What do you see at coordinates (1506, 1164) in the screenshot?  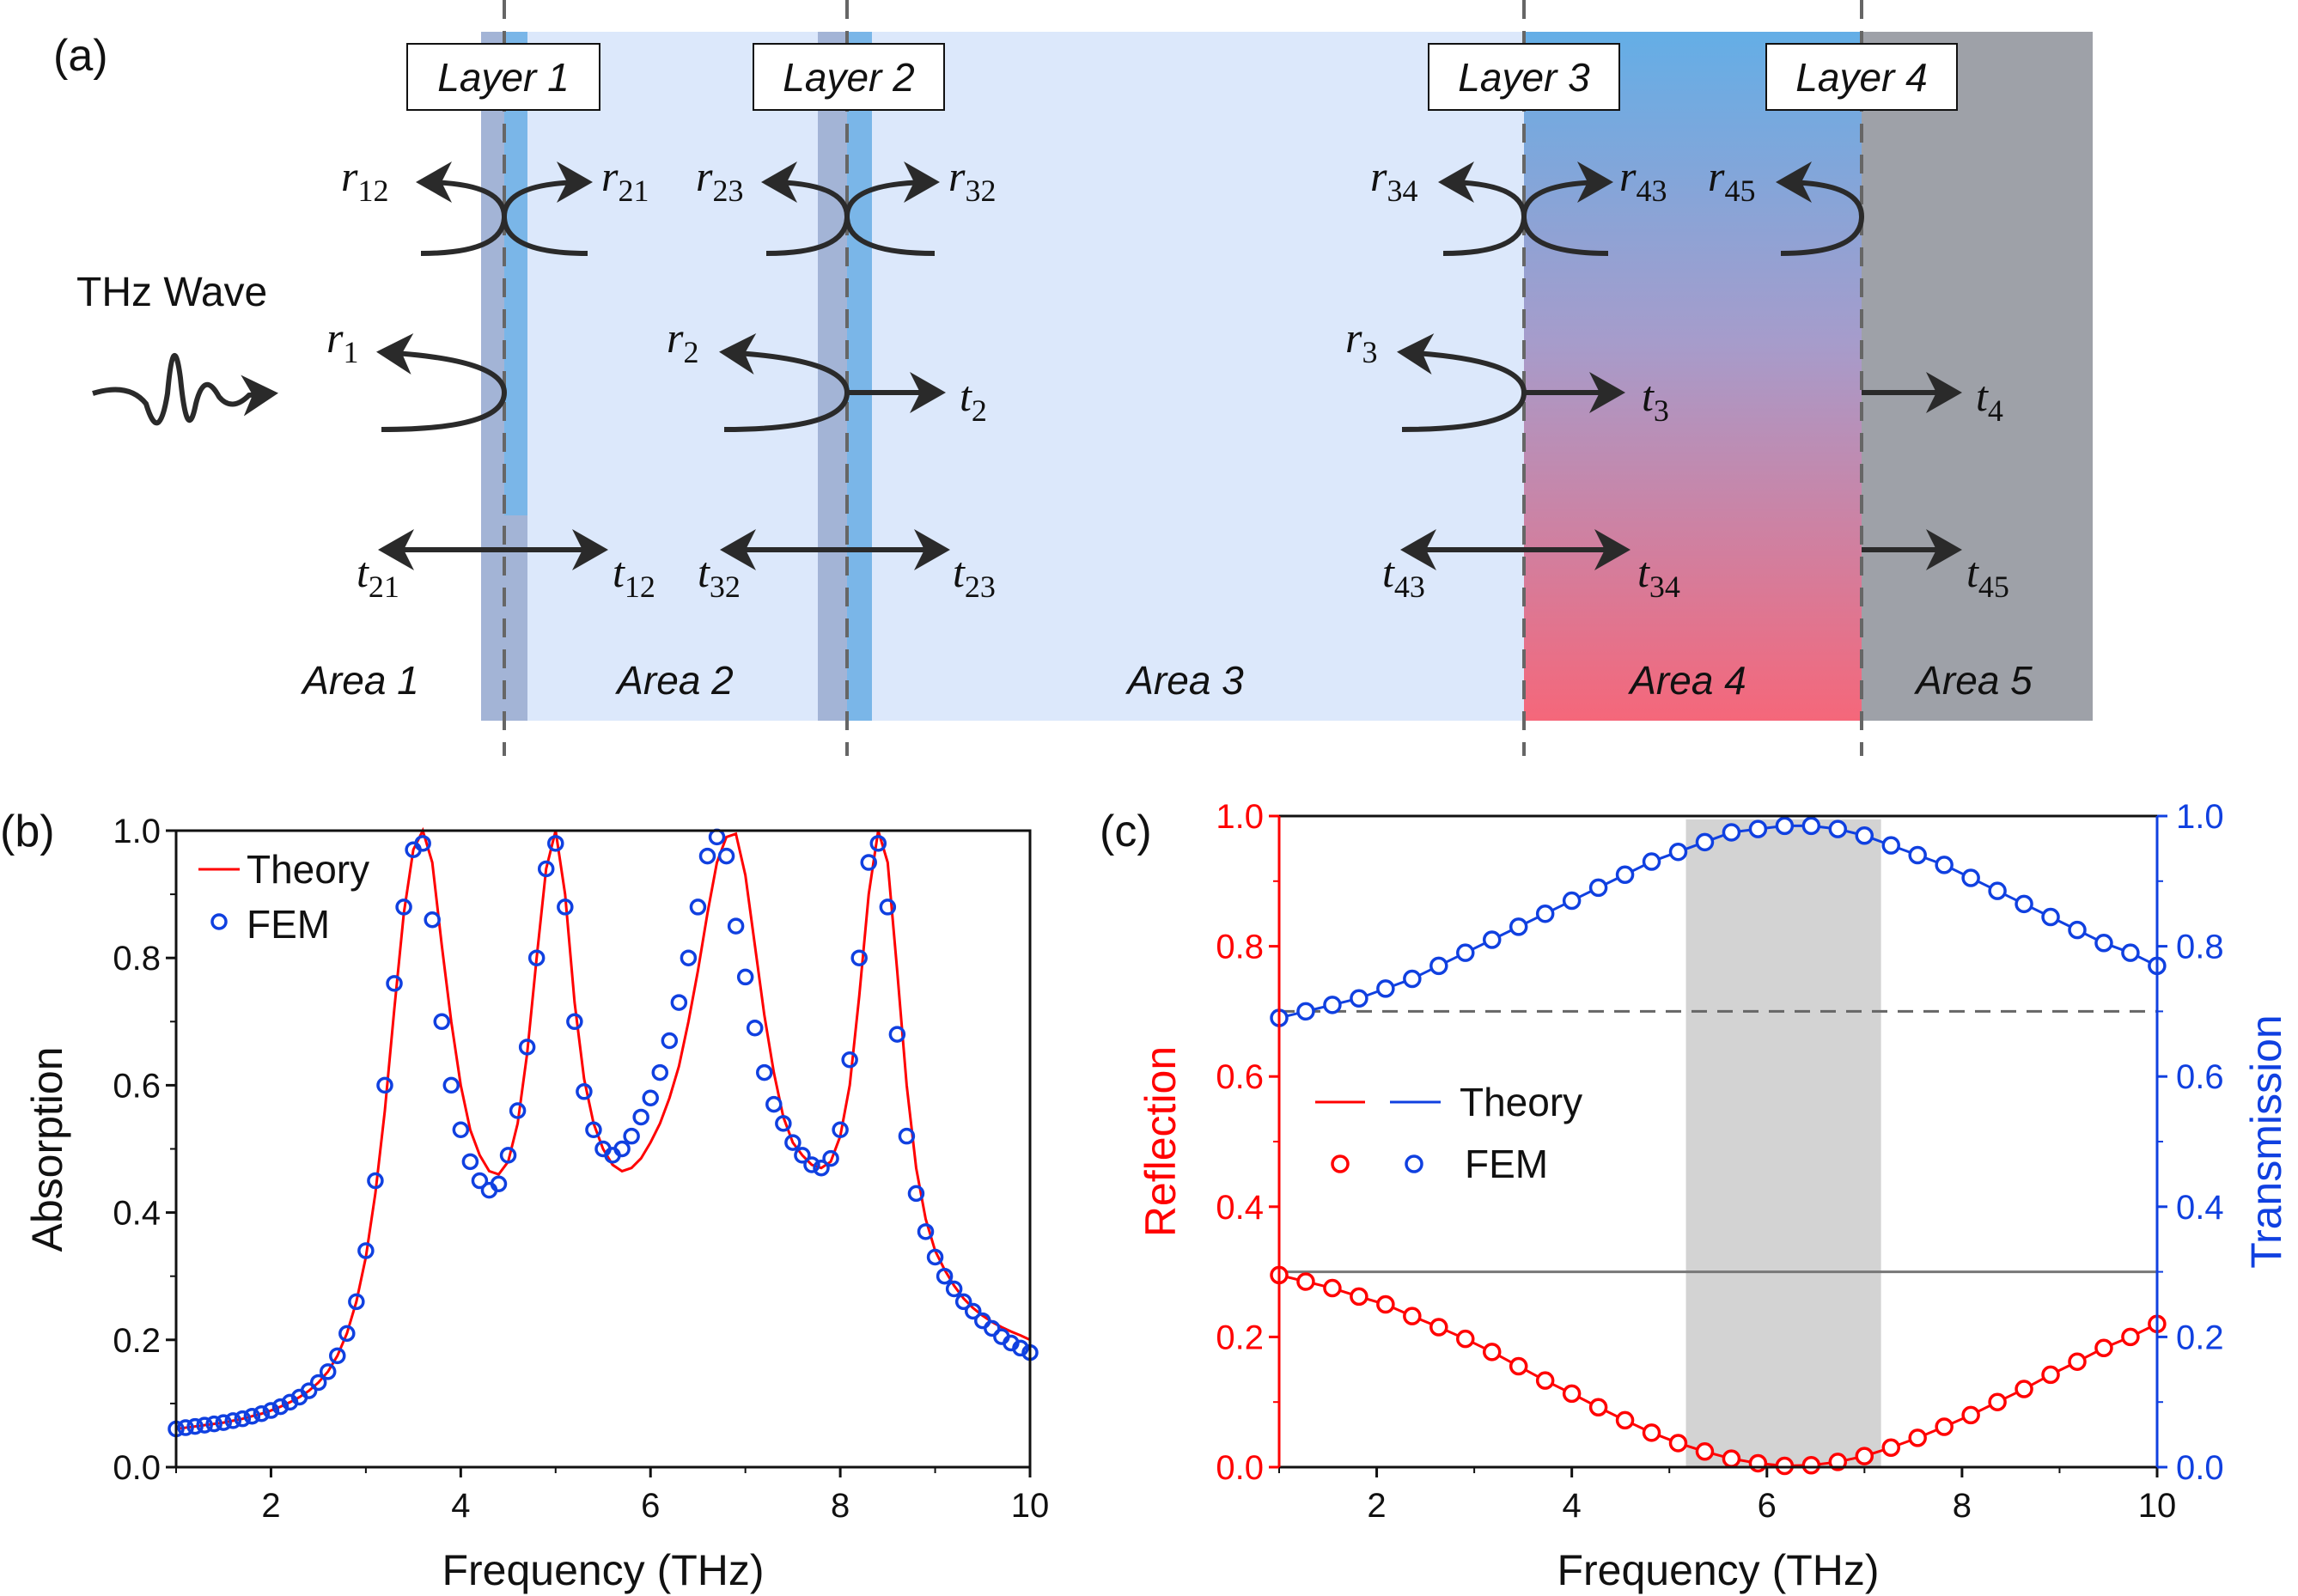 I see `legend-fem-label: FEM` at bounding box center [1506, 1164].